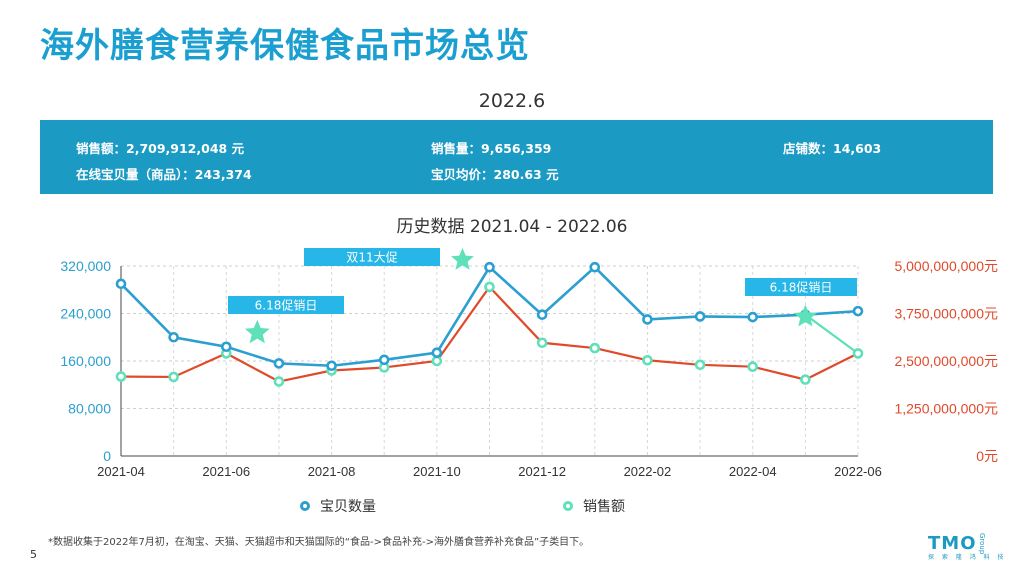 The height and width of the screenshot is (576, 1024). What do you see at coordinates (305, 506) in the screenshot?
I see `legend-marker-items` at bounding box center [305, 506].